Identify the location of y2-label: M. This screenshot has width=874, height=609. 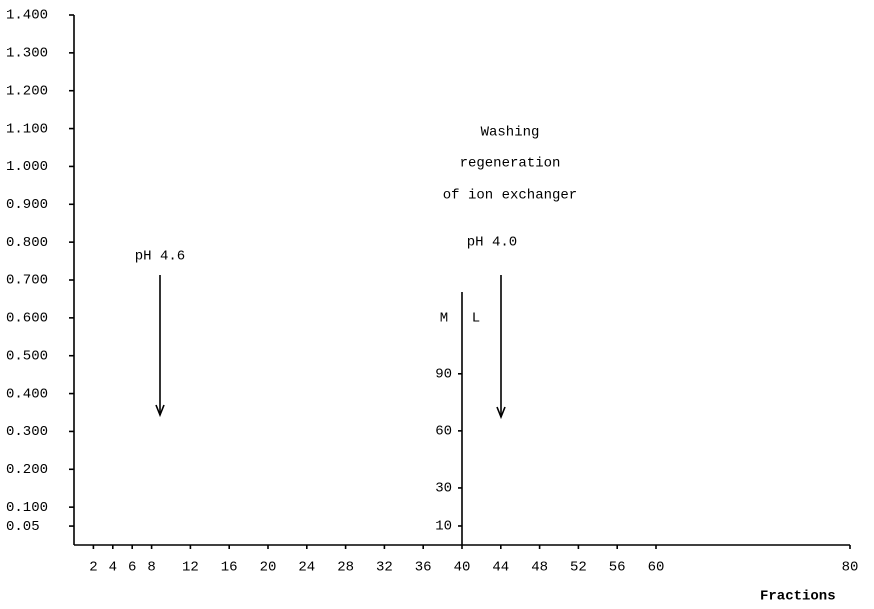
(444, 319).